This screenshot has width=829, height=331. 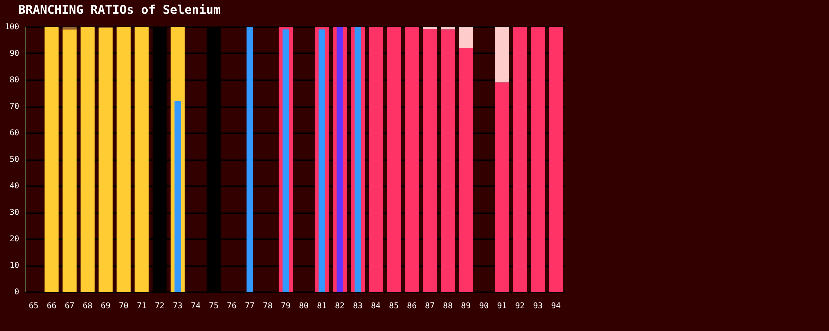 What do you see at coordinates (502, 306) in the screenshot?
I see `x-tick-label: 91` at bounding box center [502, 306].